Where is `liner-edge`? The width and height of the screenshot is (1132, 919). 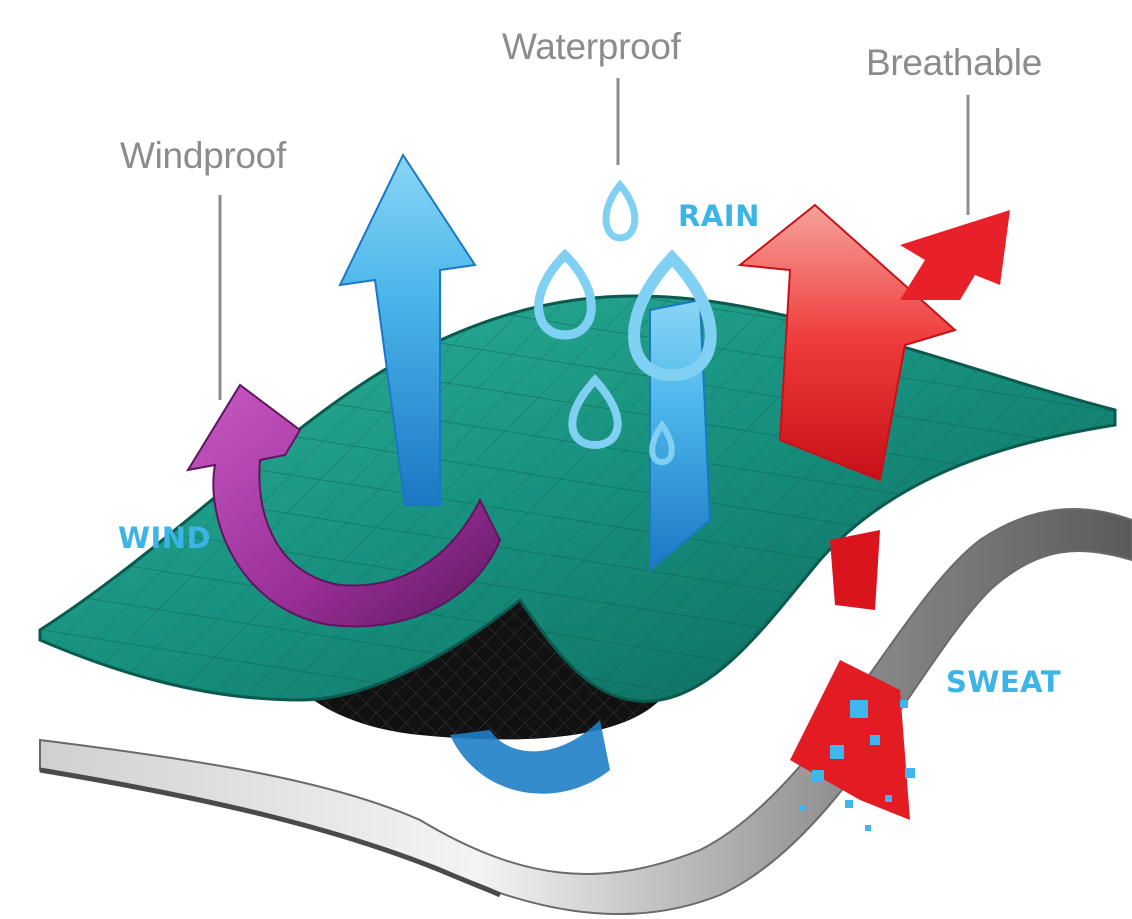 liner-edge is located at coordinates (270, 832).